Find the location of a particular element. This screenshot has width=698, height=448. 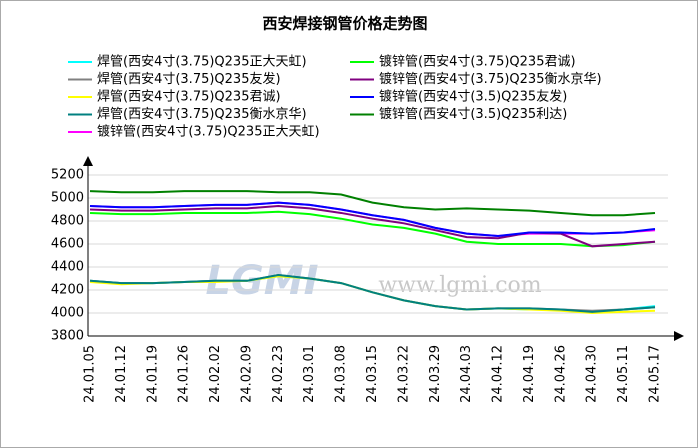

y-tick-label: 5200 is located at coordinates (67, 175).